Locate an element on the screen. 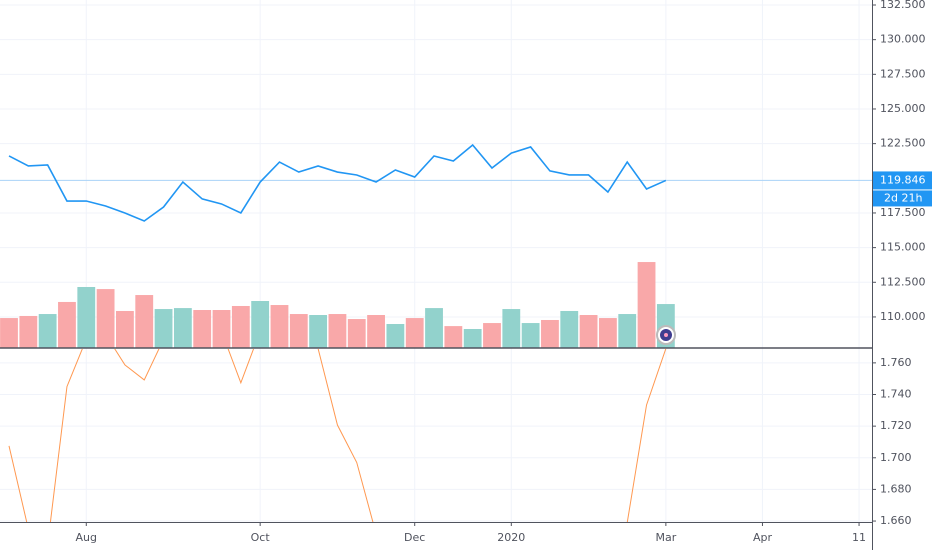  y-tick-label: 115.000 is located at coordinates (903, 247).